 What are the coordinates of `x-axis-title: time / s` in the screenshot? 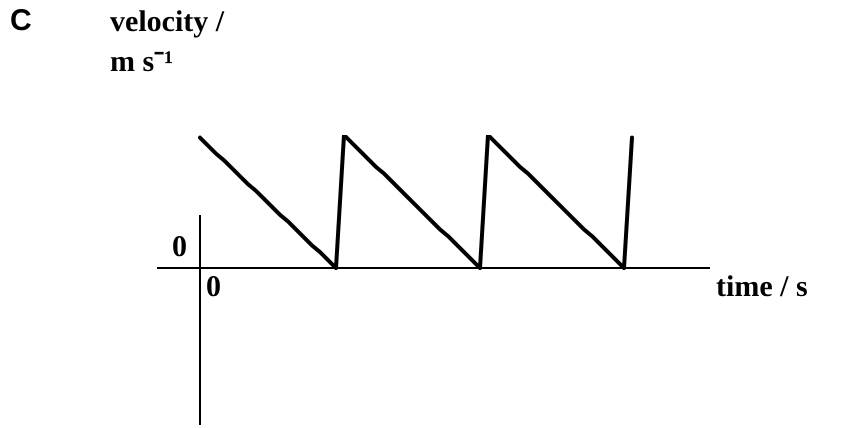 It's located at (762, 287).